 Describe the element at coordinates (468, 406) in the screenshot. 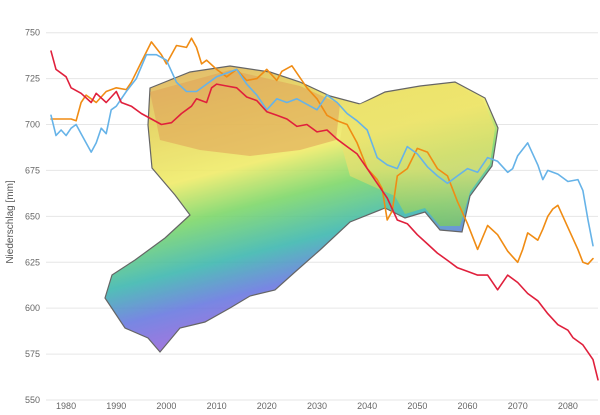

I see `x-tick-label: 2060` at that location.